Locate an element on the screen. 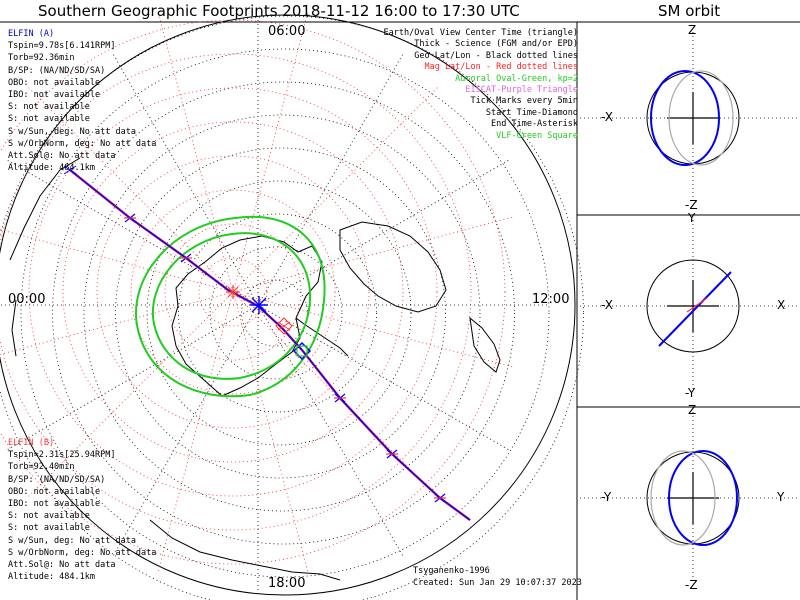 Image resolution: width=800 pixels, height=600 pixels. elfin-b-info-line: IBO: not available is located at coordinates (54, 504).